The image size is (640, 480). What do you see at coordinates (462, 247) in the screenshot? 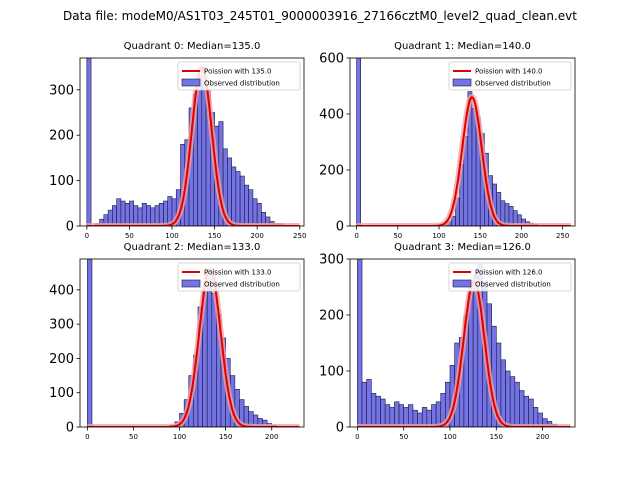
I see `chart-title: Quadrant 3: Median=126.0` at bounding box center [462, 247].